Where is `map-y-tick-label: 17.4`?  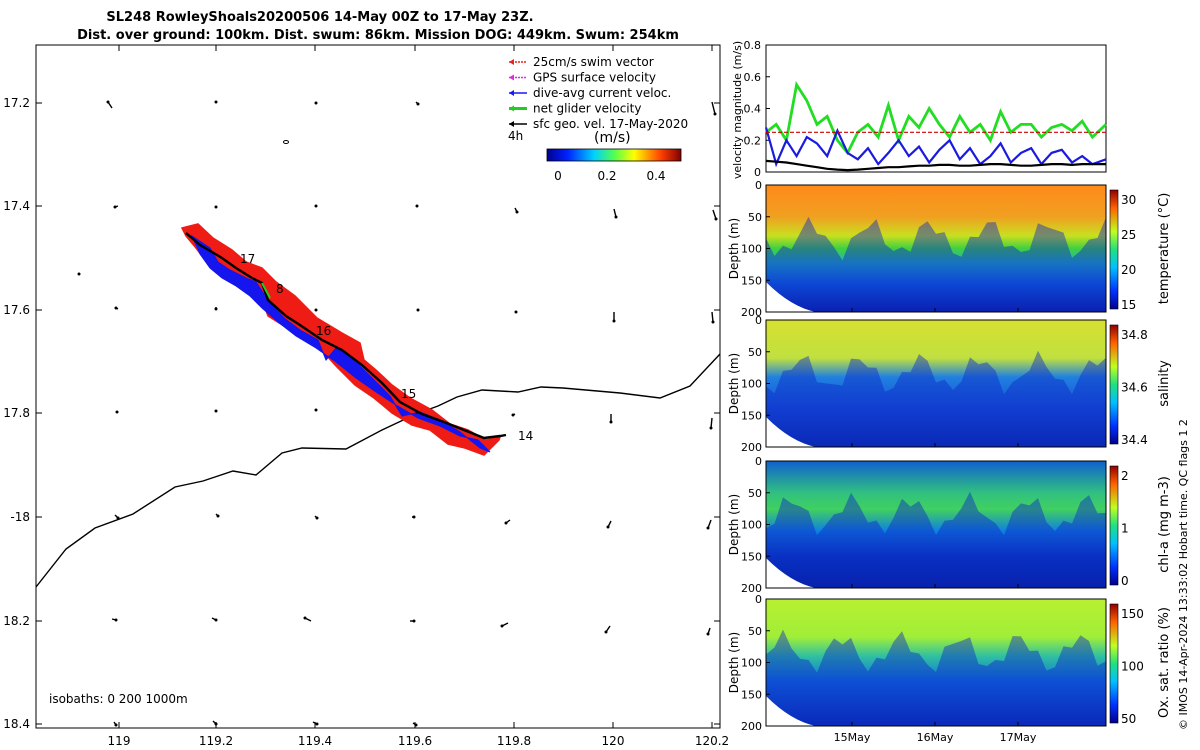
map-y-tick-label: 17.4 is located at coordinates (16, 206).